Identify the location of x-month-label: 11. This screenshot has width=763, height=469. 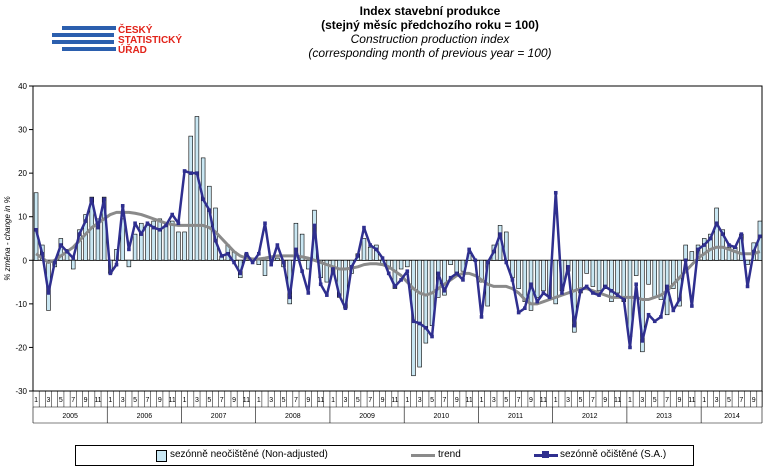
(246, 400).